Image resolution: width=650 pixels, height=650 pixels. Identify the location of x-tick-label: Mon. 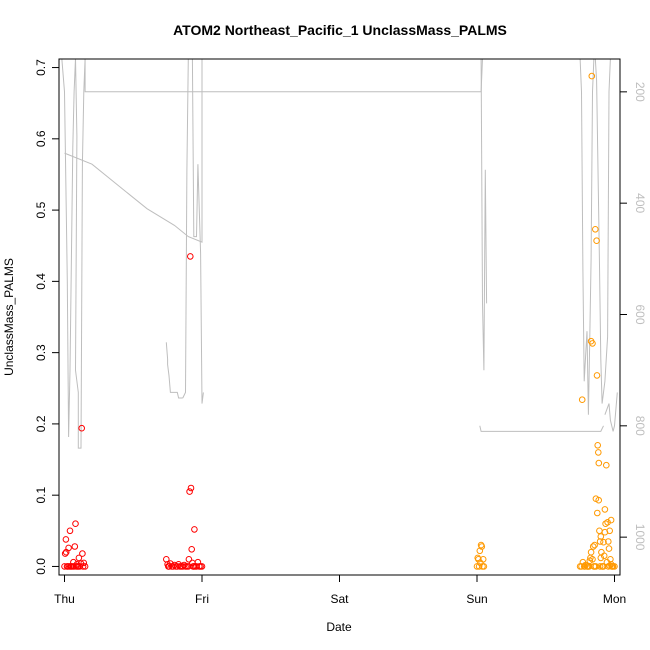
(614, 599).